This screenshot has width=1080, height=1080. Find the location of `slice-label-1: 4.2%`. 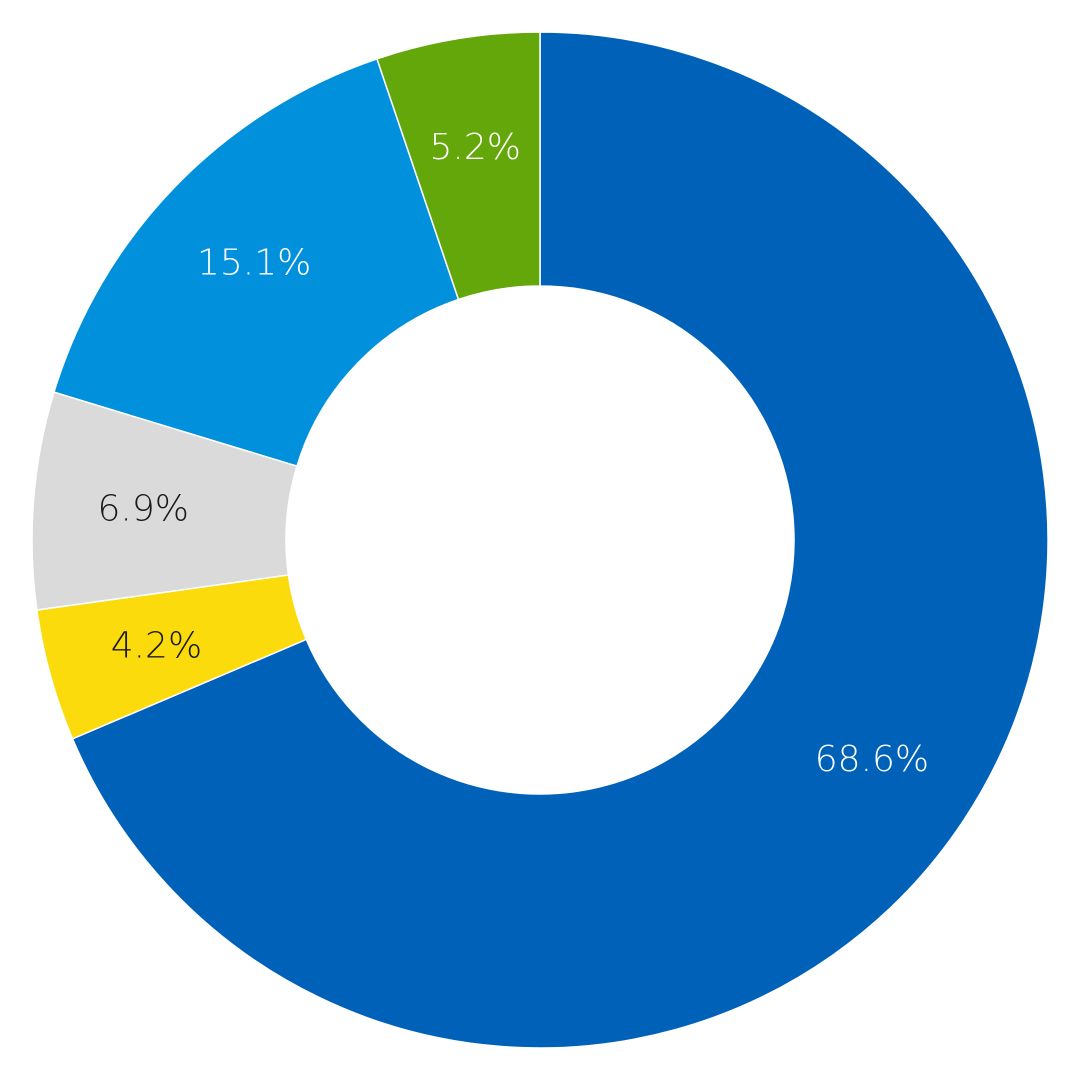

slice-label-1: 4.2% is located at coordinates (156, 646).